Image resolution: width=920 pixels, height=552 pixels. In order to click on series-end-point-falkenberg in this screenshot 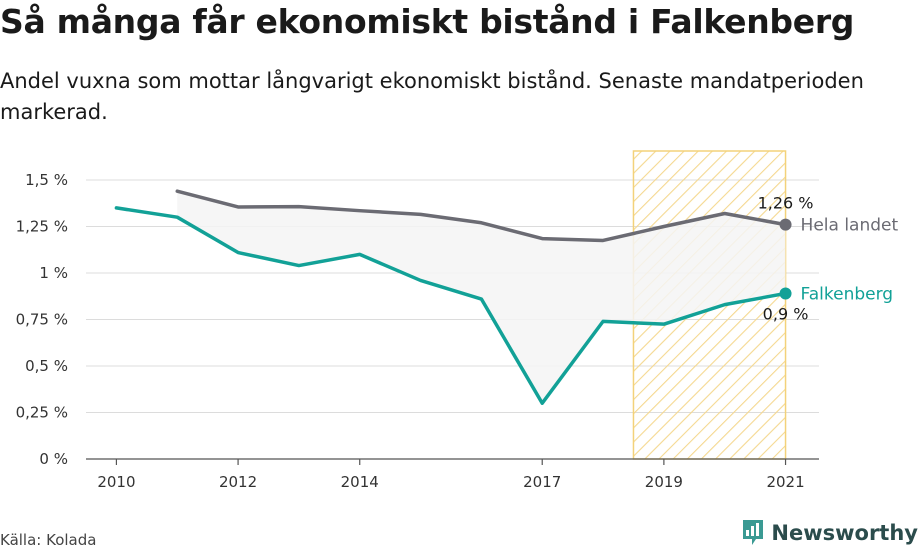, I will do `click(785, 293)`.